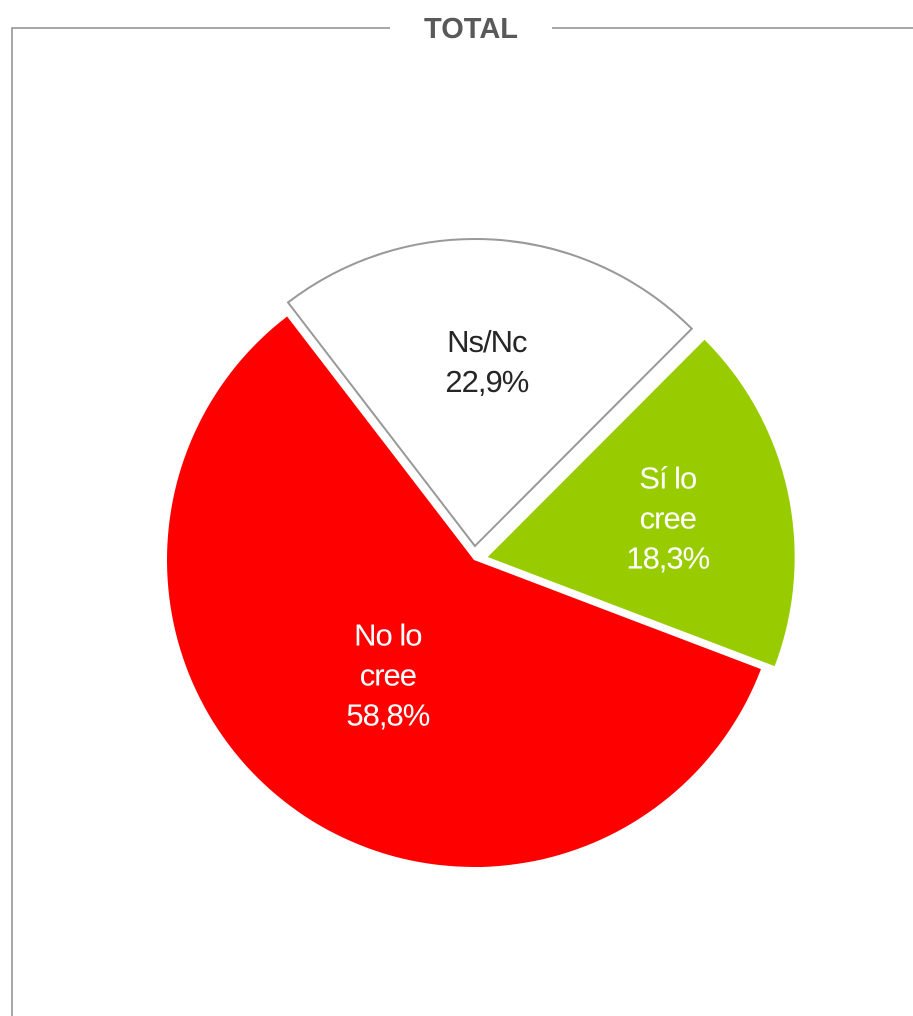 Image resolution: width=913 pixels, height=1016 pixels. Describe the element at coordinates (487, 341) in the screenshot. I see `slice-name-label: Ns/Nc` at that location.